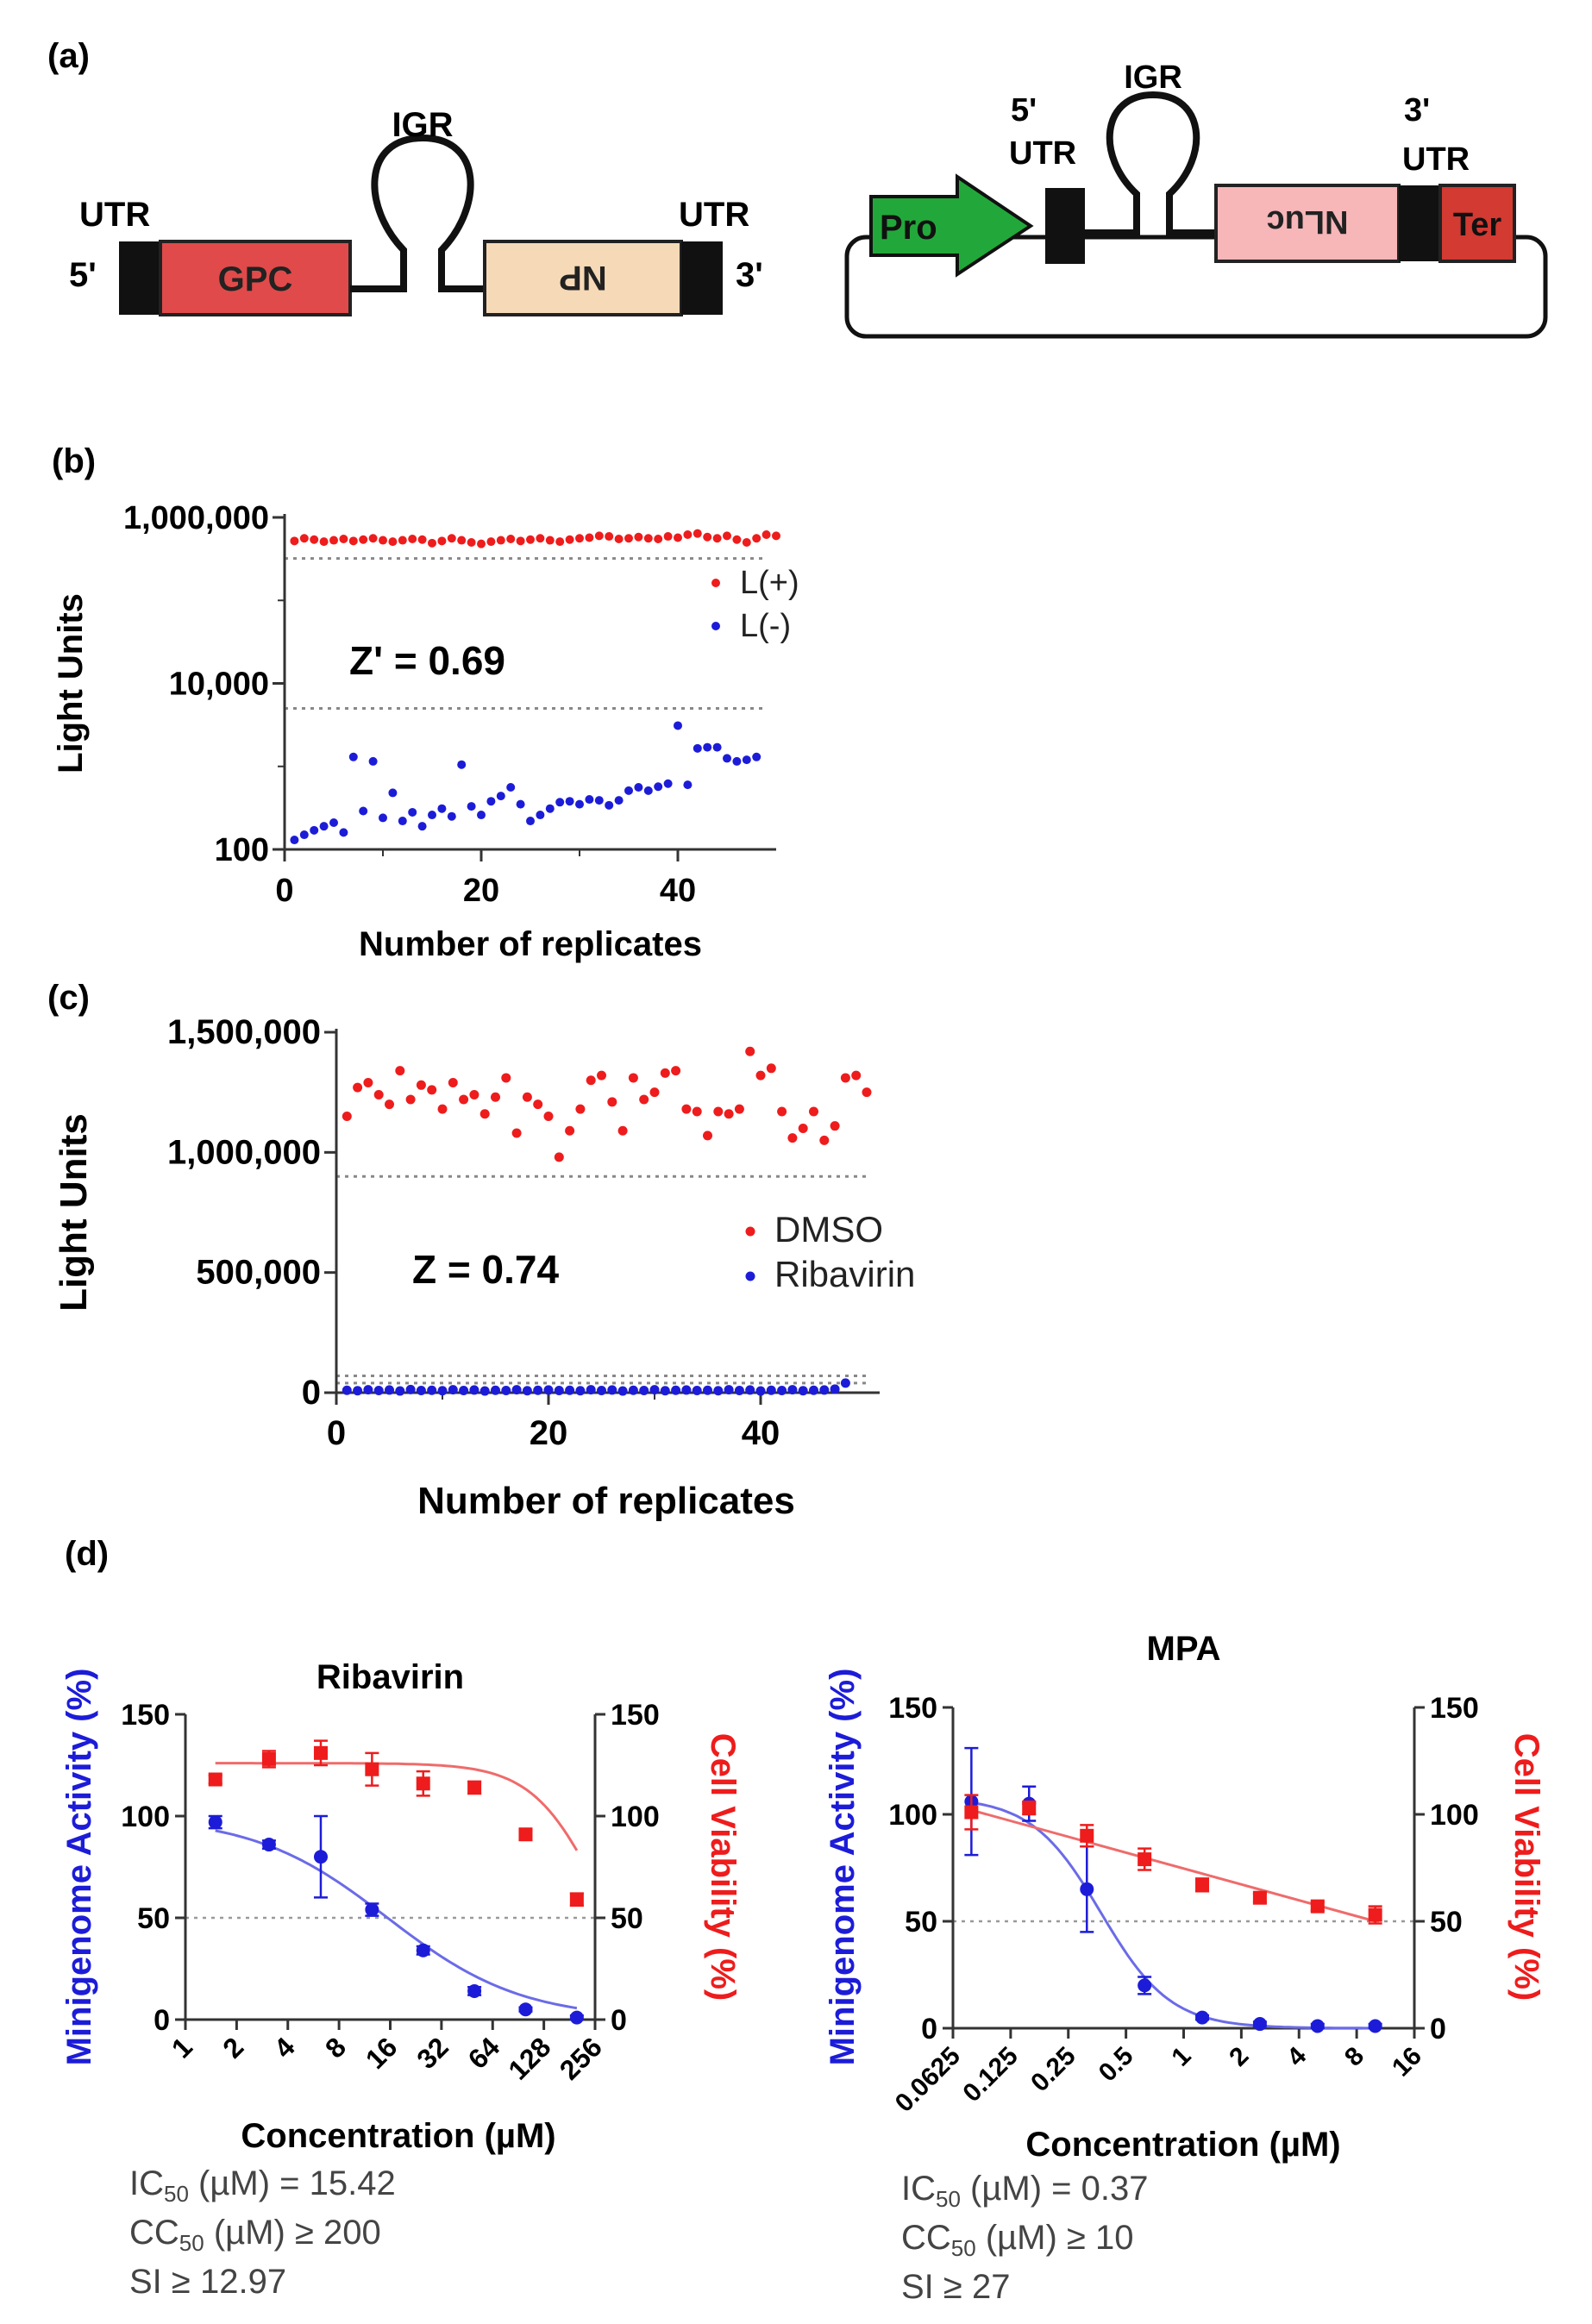 This screenshot has height=2324, width=1592. I want to click on x-tick-label: 40, so click(678, 891).